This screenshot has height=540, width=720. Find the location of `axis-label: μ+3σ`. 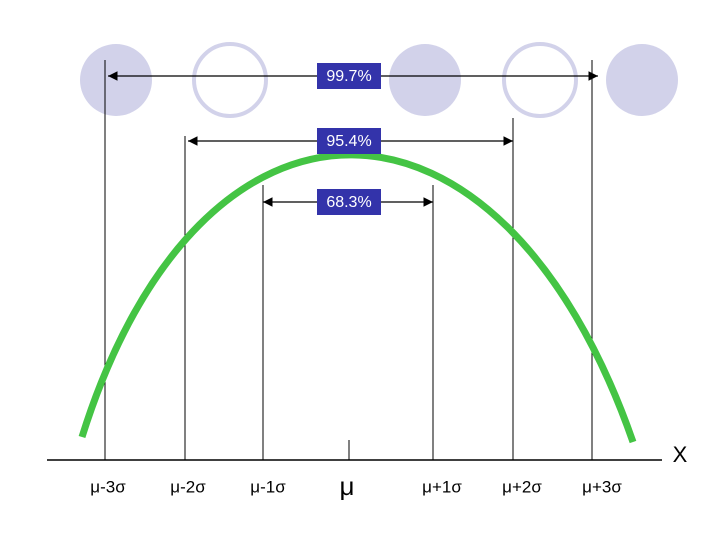

axis-label: μ+3σ is located at coordinates (602, 486).